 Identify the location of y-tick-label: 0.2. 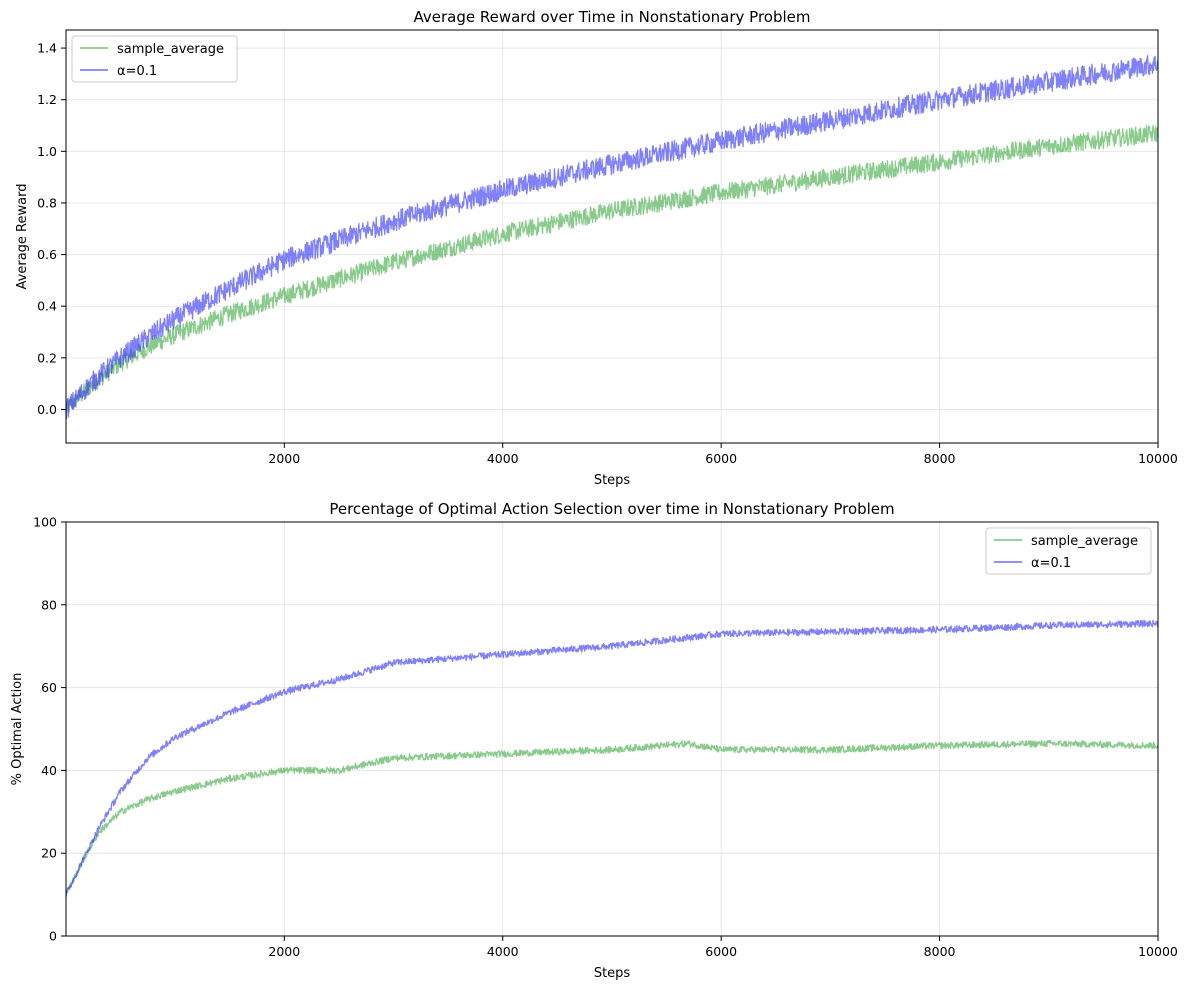
(47, 357).